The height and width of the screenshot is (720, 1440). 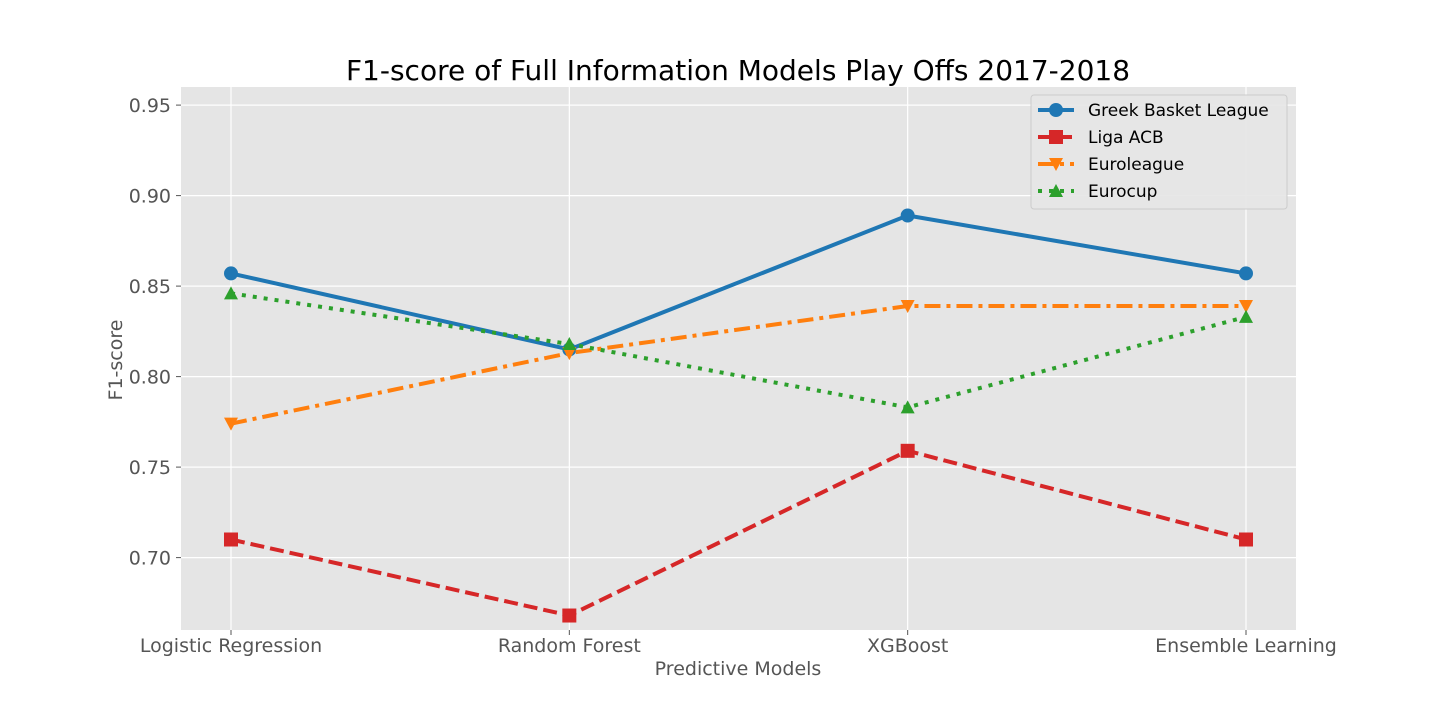 What do you see at coordinates (116, 360) in the screenshot?
I see `y-axis-label: F1-score` at bounding box center [116, 360].